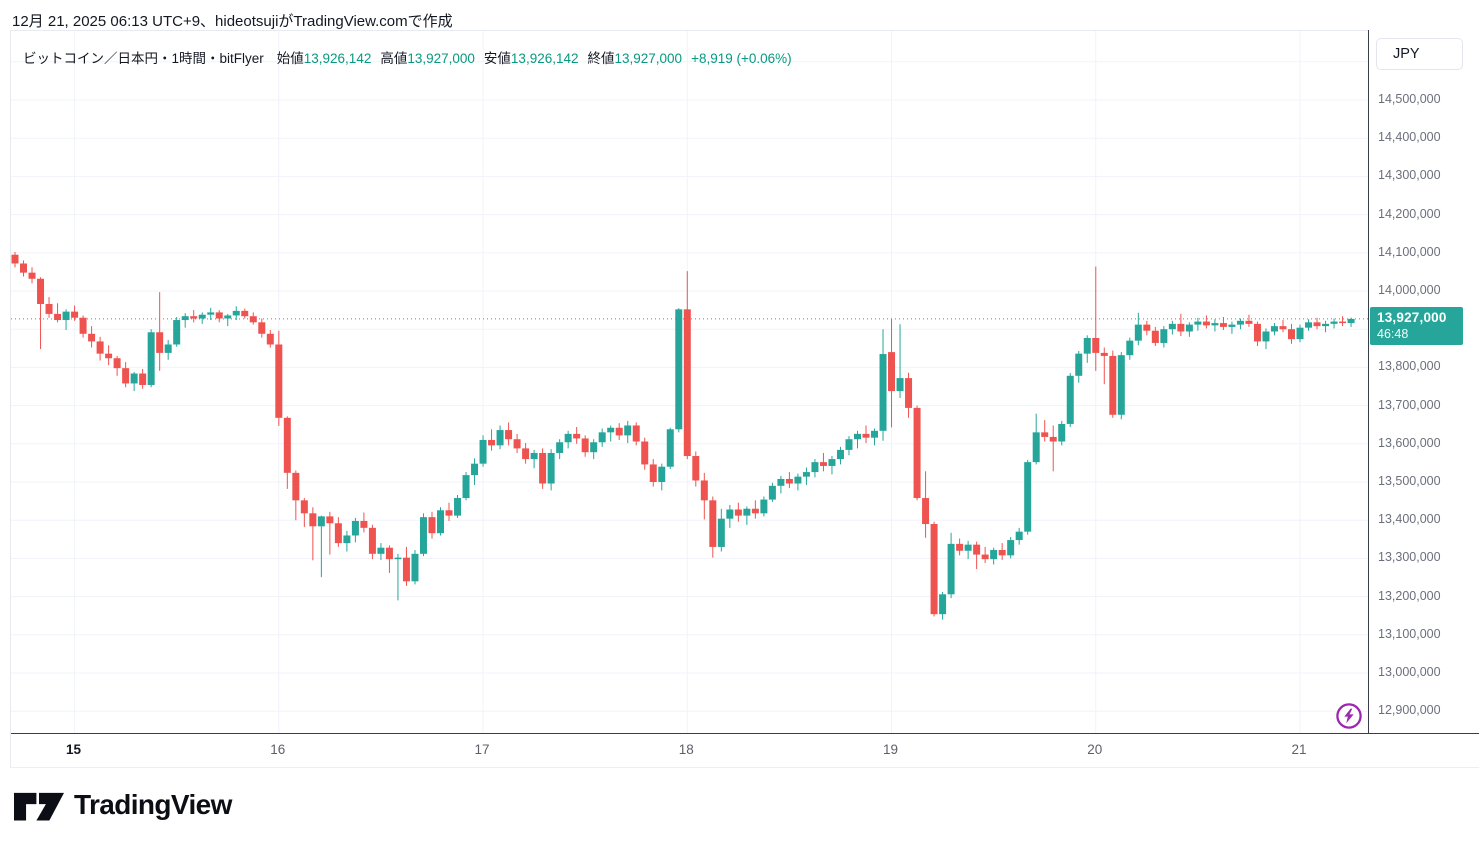 This screenshot has height=843, width=1479. What do you see at coordinates (1409, 710) in the screenshot?
I see `price-axis-label: 12,900,000` at bounding box center [1409, 710].